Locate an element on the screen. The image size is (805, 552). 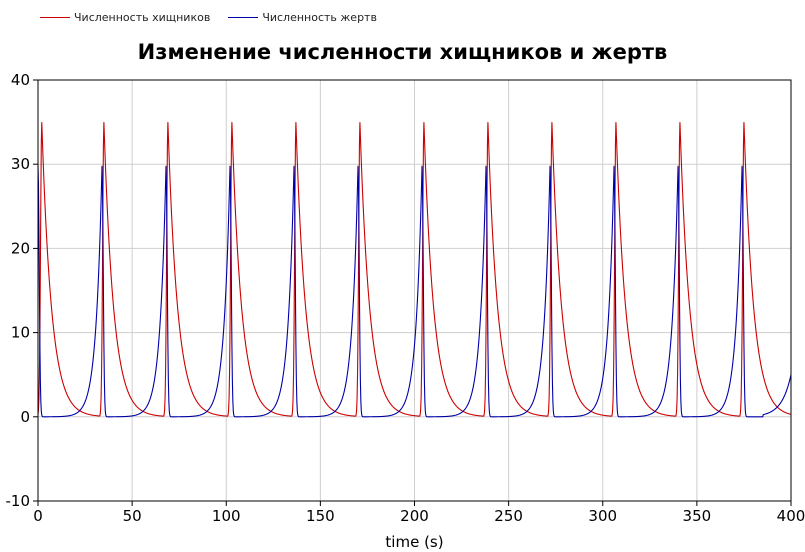
x-tick-label: 300 is located at coordinates (602, 516).